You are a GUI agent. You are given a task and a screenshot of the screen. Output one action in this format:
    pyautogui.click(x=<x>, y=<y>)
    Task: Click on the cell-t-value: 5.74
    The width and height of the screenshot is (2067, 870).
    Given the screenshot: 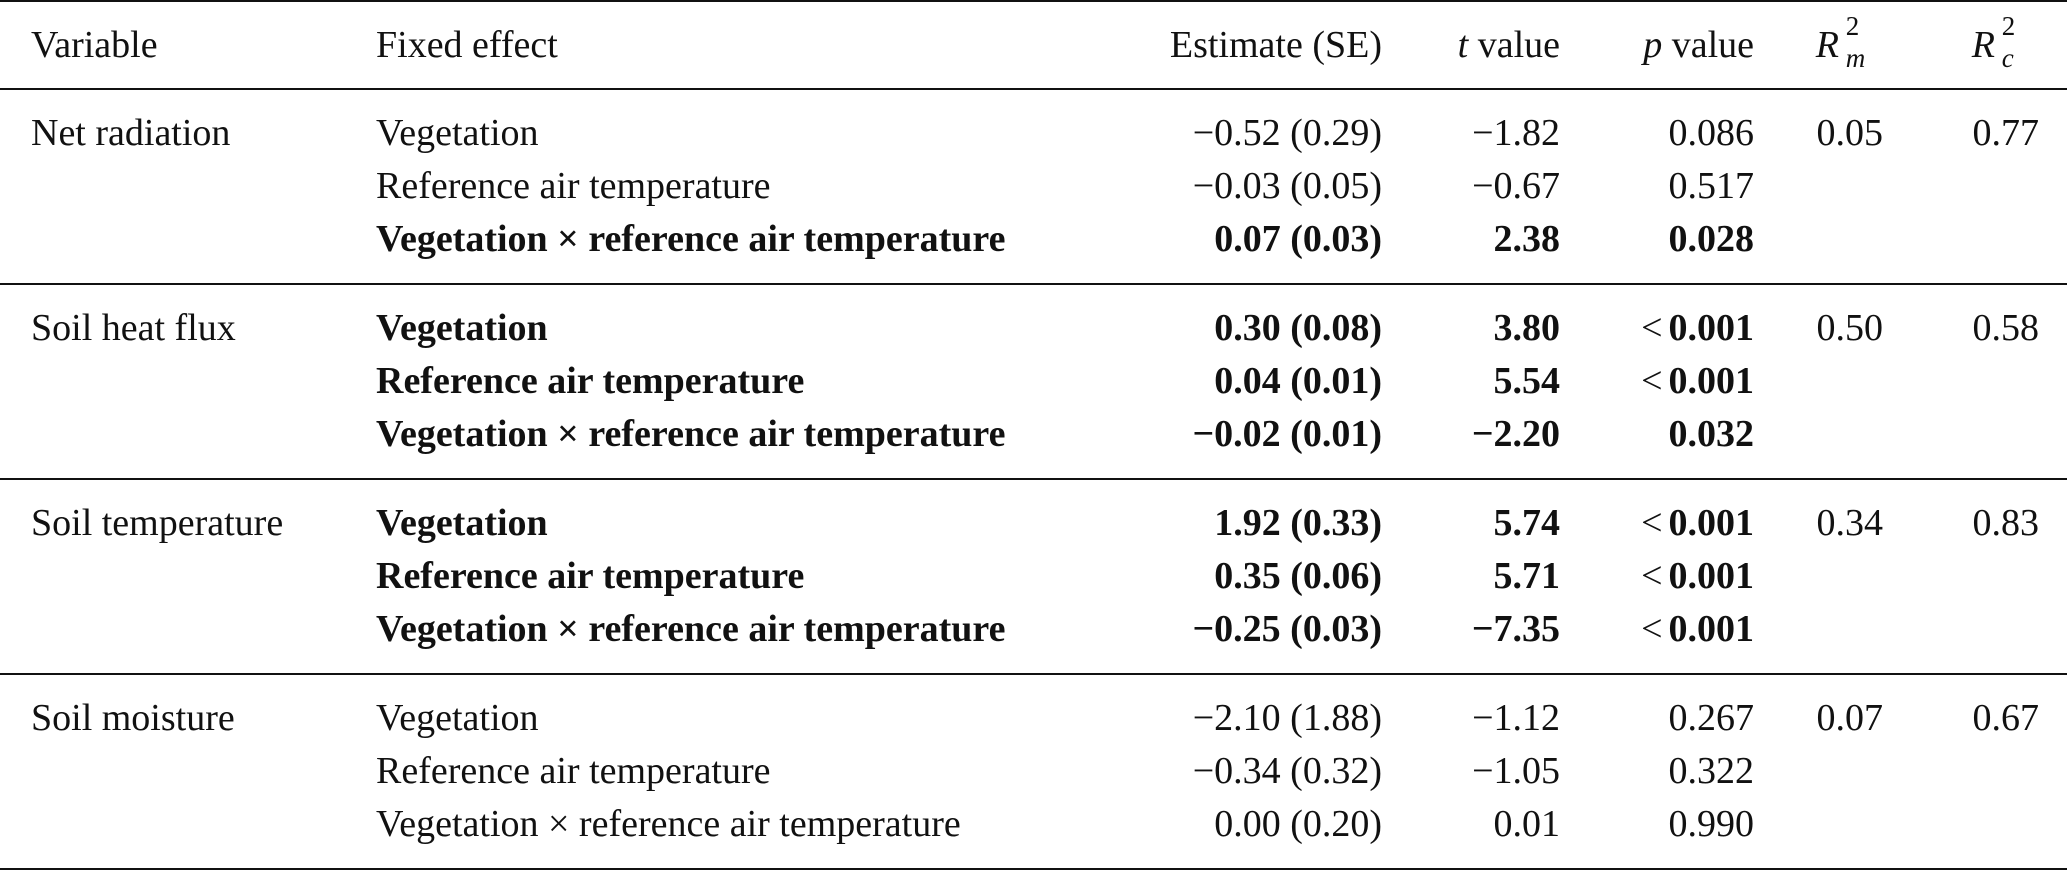 What is the action you would take?
    pyautogui.click(x=1527, y=523)
    